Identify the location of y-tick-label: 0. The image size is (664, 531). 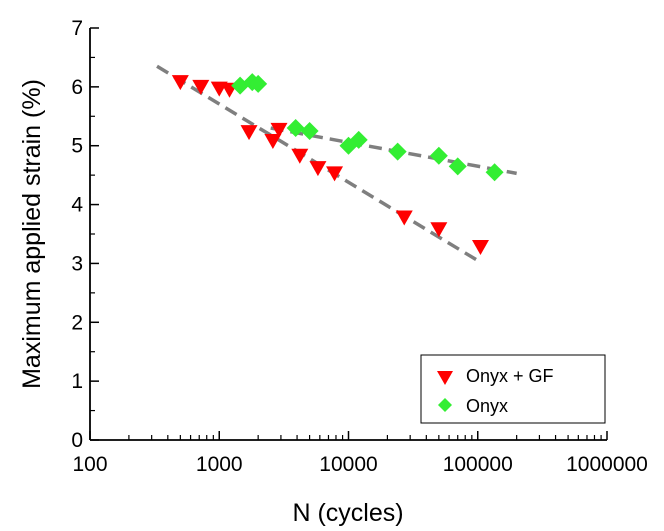
(77, 440).